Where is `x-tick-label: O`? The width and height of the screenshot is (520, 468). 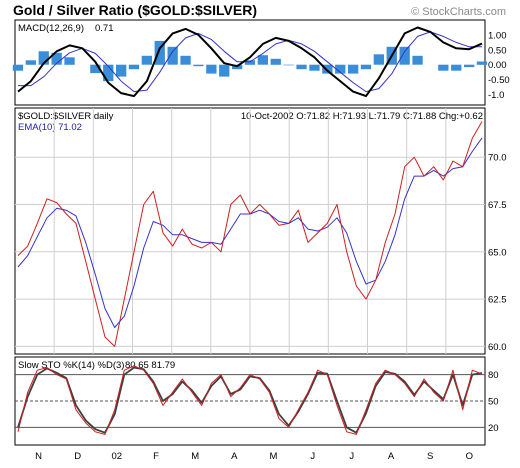
x-tick-label: O is located at coordinates (469, 456).